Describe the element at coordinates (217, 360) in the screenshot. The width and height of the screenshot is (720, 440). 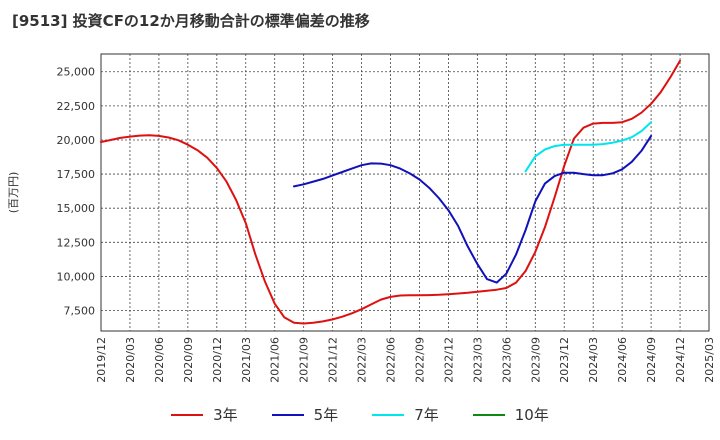
I see `x-tick-label: 2020/12` at that location.